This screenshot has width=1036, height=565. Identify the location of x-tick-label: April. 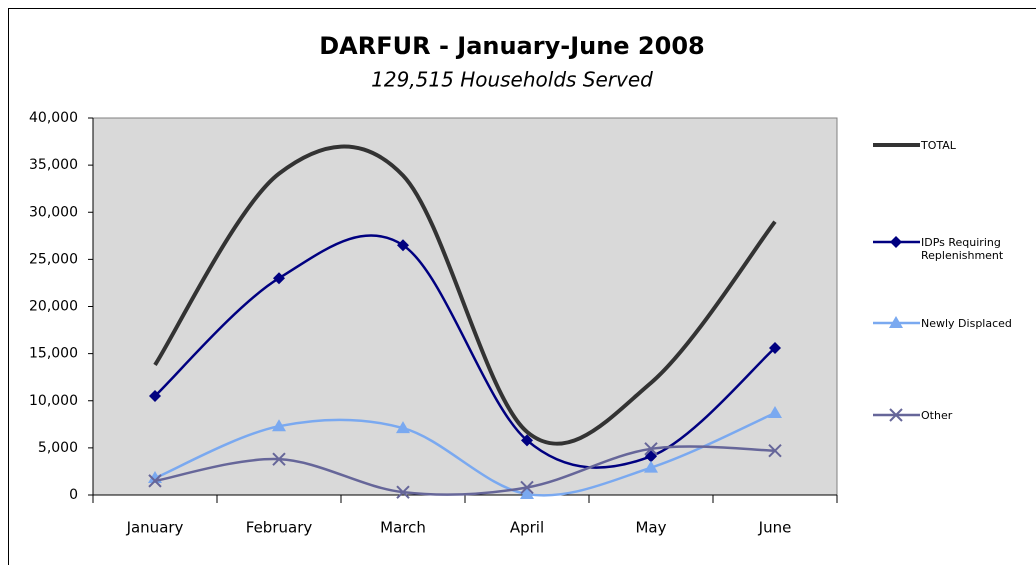
(527, 528).